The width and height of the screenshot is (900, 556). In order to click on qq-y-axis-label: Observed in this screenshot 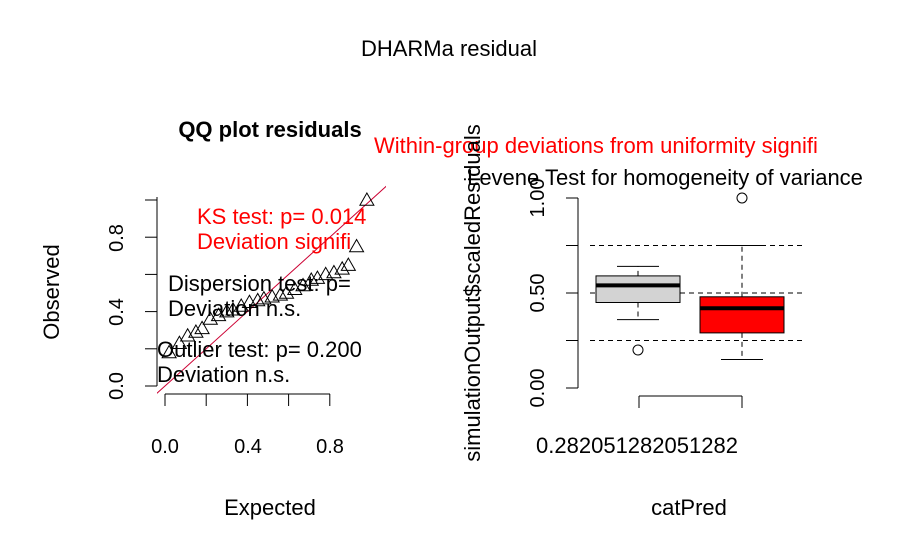, I will do `click(51, 291)`.